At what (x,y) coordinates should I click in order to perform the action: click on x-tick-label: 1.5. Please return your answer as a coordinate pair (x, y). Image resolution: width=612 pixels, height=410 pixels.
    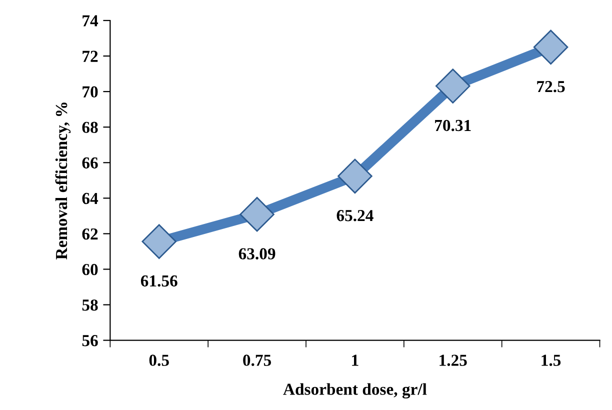
    Looking at the image, I should click on (551, 360).